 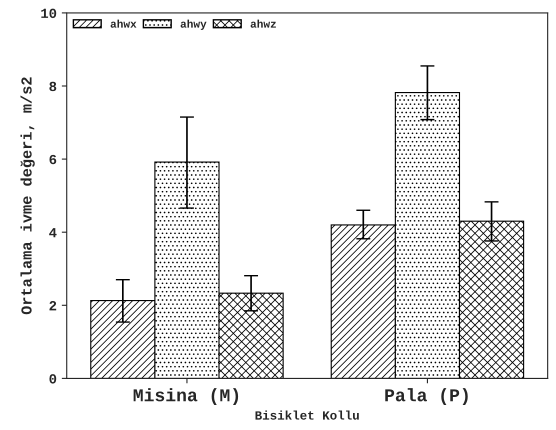 What do you see at coordinates (193, 25) in the screenshot?
I see `legend-label: ahwy` at bounding box center [193, 25].